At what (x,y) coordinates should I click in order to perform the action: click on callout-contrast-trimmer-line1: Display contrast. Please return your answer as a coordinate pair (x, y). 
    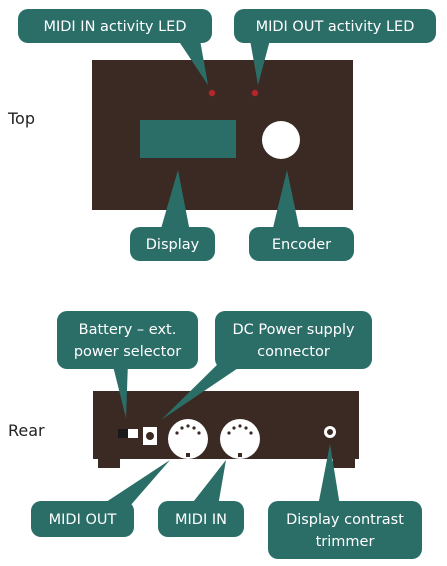
    Looking at the image, I should click on (345, 520).